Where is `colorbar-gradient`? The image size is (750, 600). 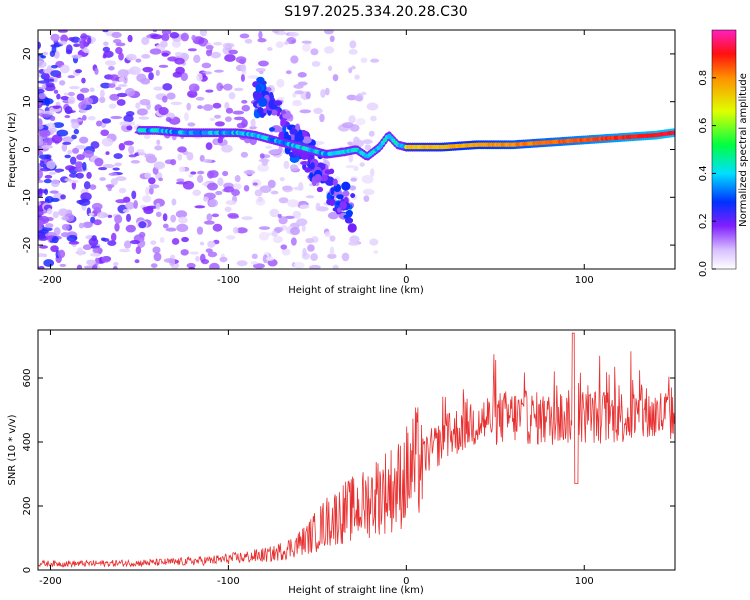
colorbar-gradient is located at coordinates (724, 149).